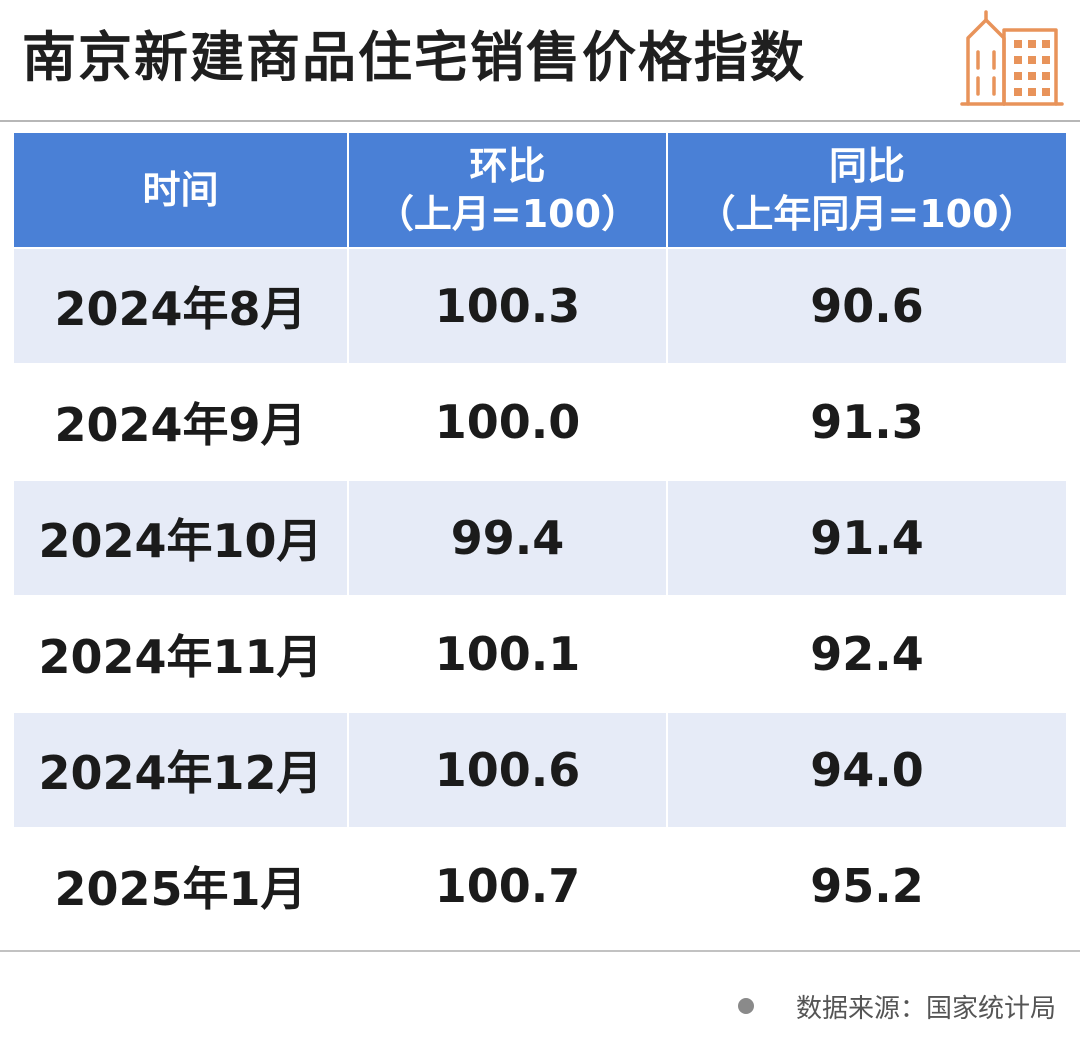  What do you see at coordinates (866, 421) in the screenshot?
I see `yoy-cell: 91.3` at bounding box center [866, 421].